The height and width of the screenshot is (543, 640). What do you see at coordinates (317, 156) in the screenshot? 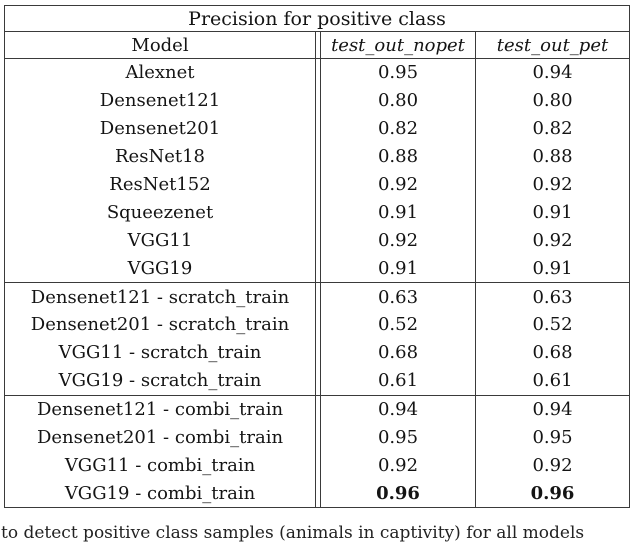
I see `table-row: ResNet18 0.88 0.88` at bounding box center [317, 156].